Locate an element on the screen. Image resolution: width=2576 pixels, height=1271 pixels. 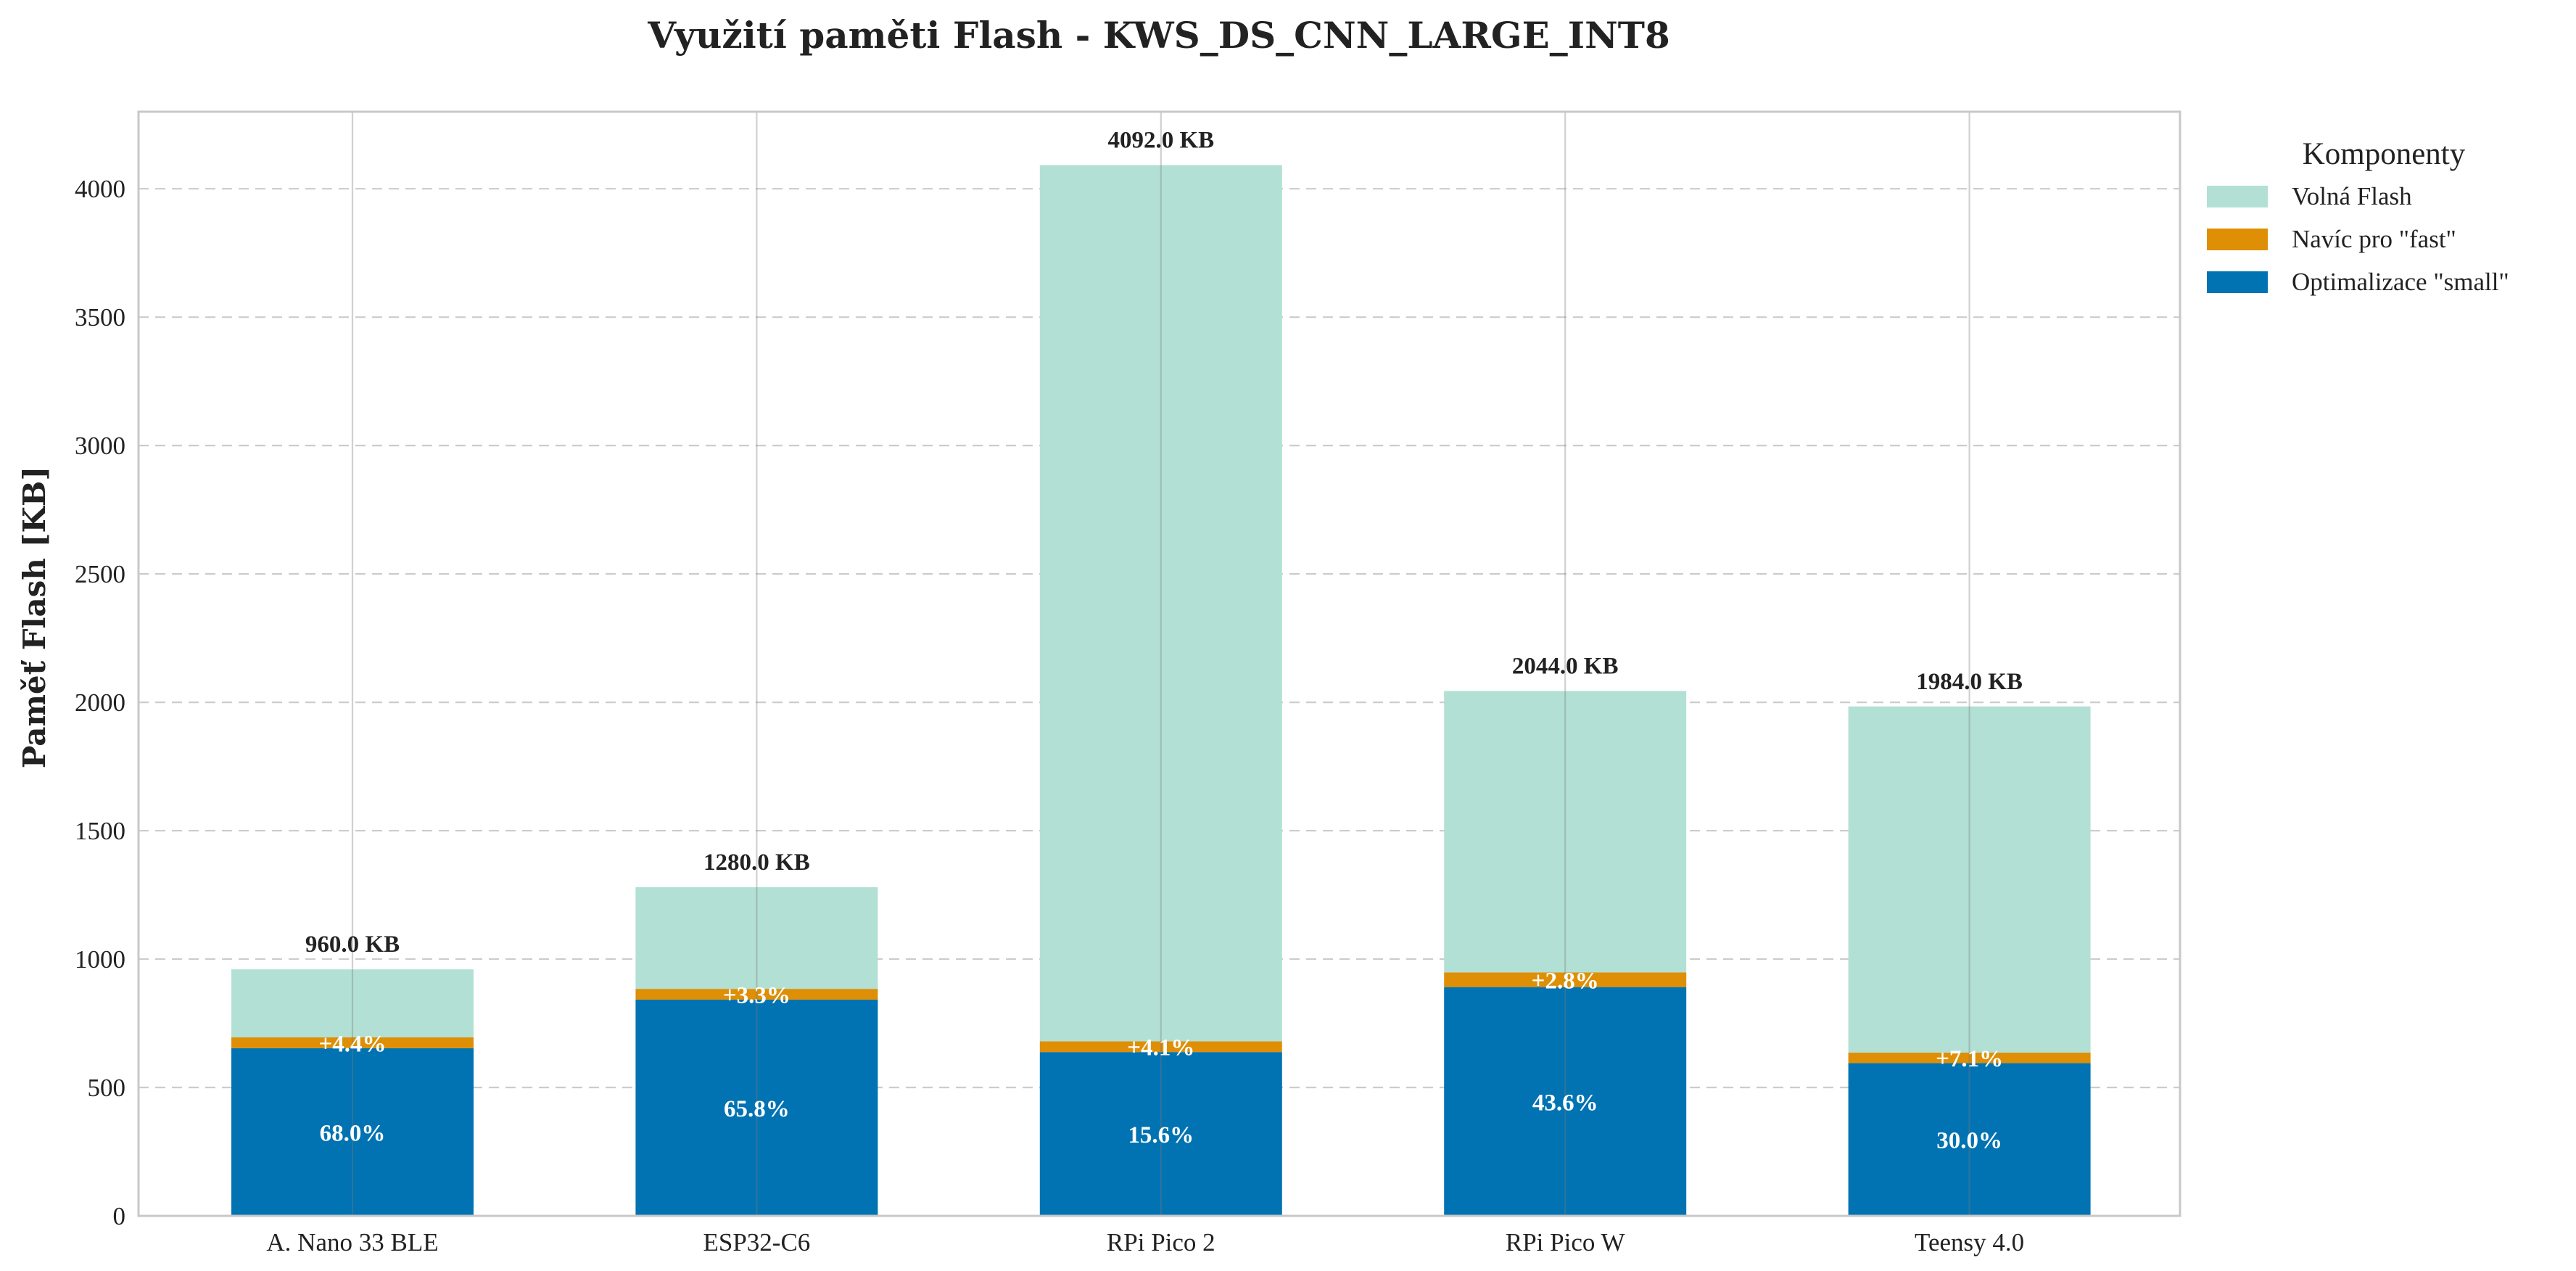
fast-percent-label: +4.1% is located at coordinates (1160, 1048).